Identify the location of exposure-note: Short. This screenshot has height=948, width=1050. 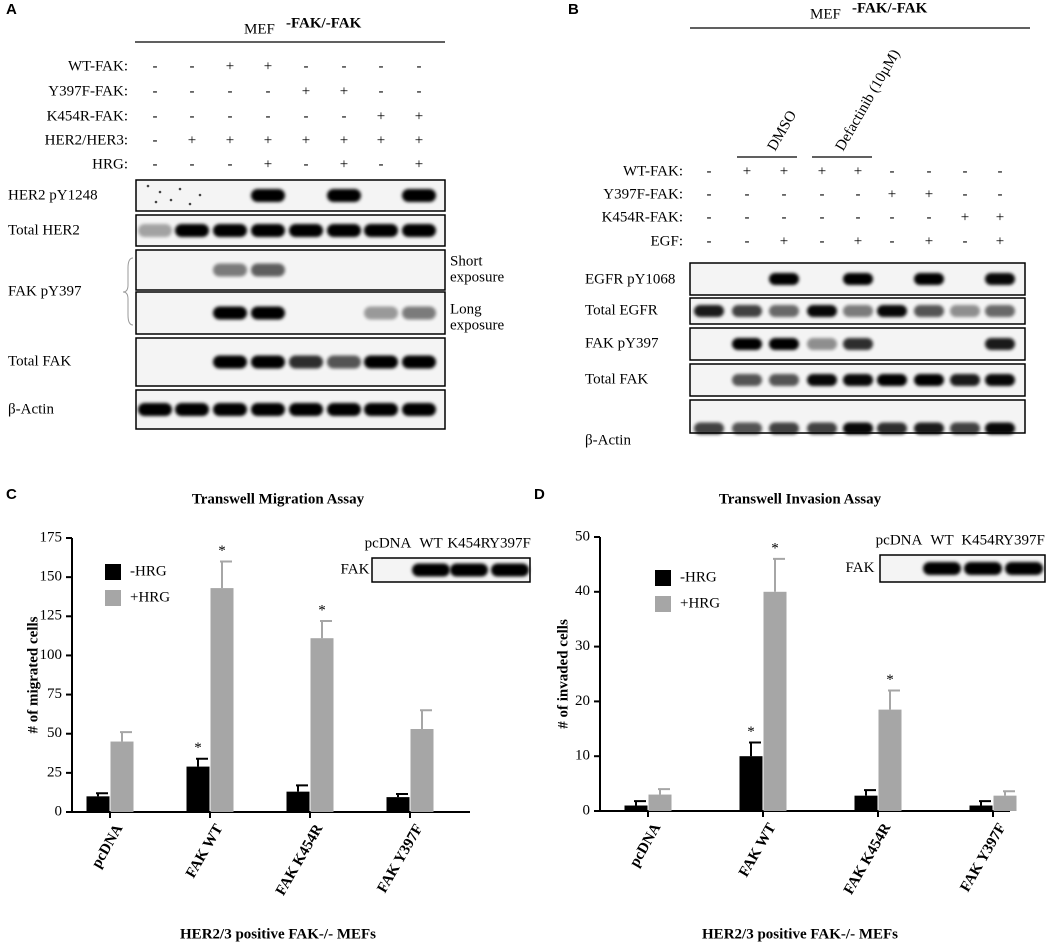
(466, 261).